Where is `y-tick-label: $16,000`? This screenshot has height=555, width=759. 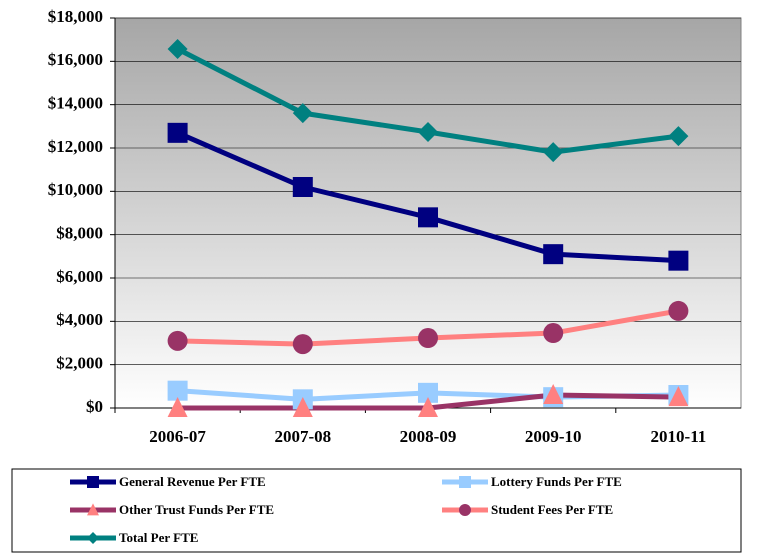 y-tick-label: $16,000 is located at coordinates (75, 59).